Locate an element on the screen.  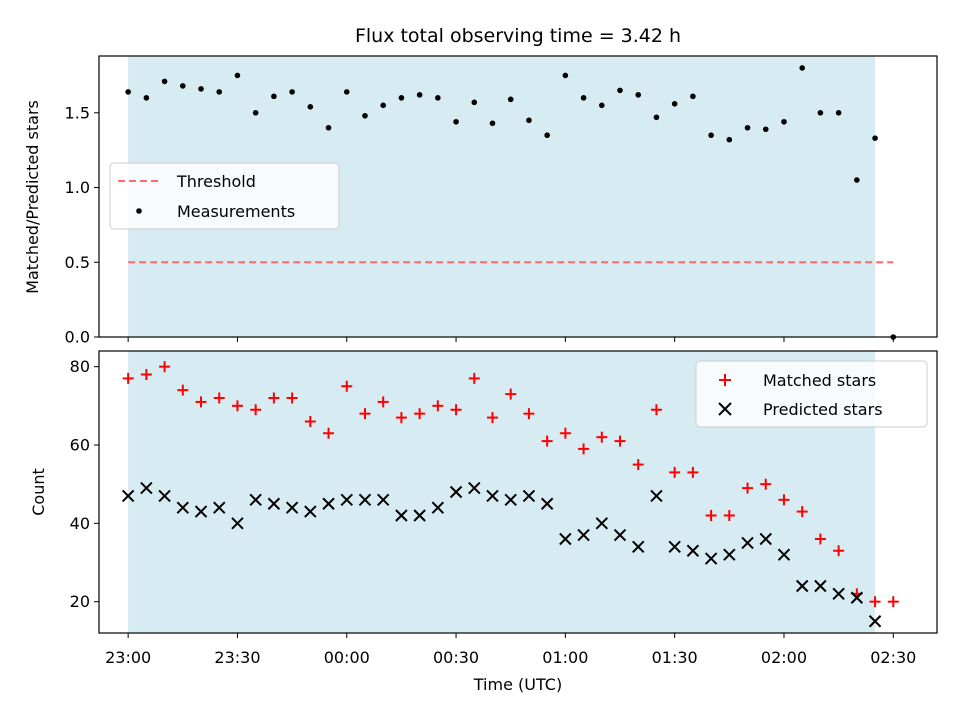
top-y-tick-label: 1.0 is located at coordinates (77, 187).